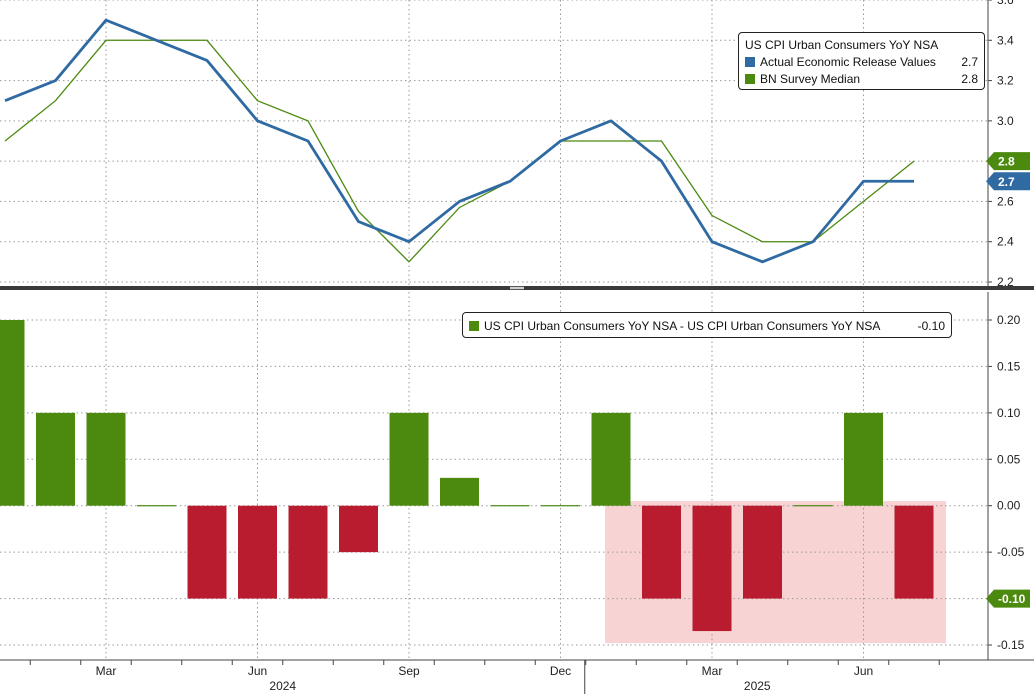 The height and width of the screenshot is (694, 1034). I want to click on actual-last-value-label-tag, so click(1008, 181).